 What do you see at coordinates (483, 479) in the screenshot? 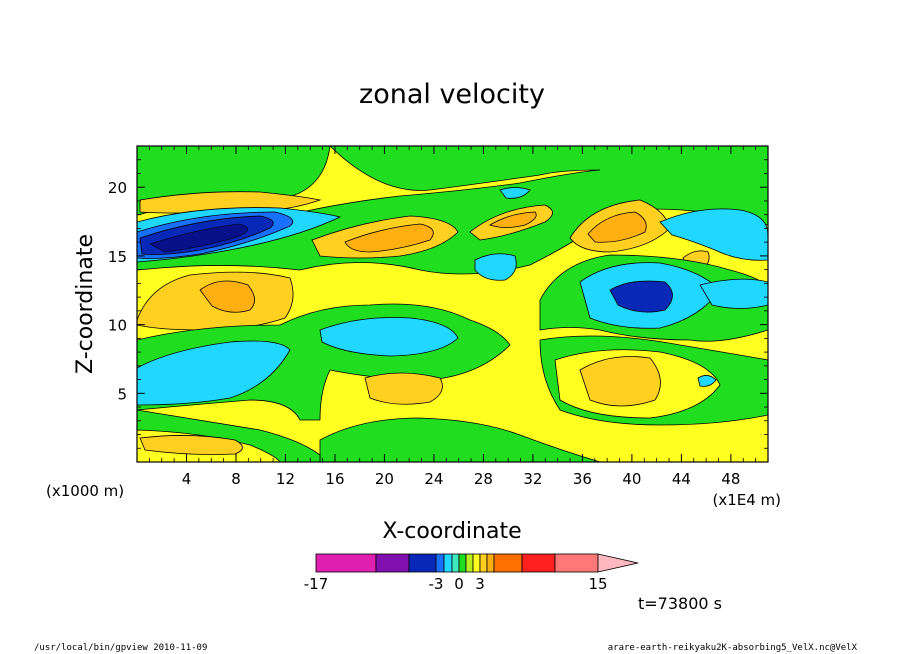
I see `x-tick-label: 28` at bounding box center [483, 479].